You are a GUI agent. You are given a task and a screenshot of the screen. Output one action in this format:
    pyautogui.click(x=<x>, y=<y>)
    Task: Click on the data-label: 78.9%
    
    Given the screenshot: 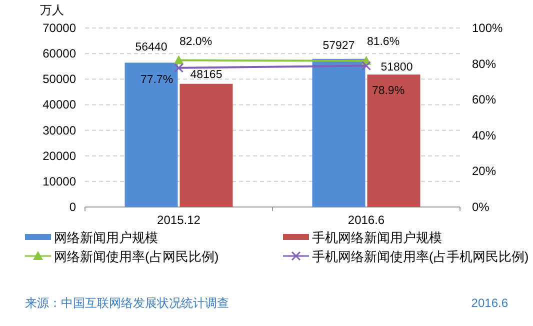 What is the action you would take?
    pyautogui.click(x=388, y=90)
    